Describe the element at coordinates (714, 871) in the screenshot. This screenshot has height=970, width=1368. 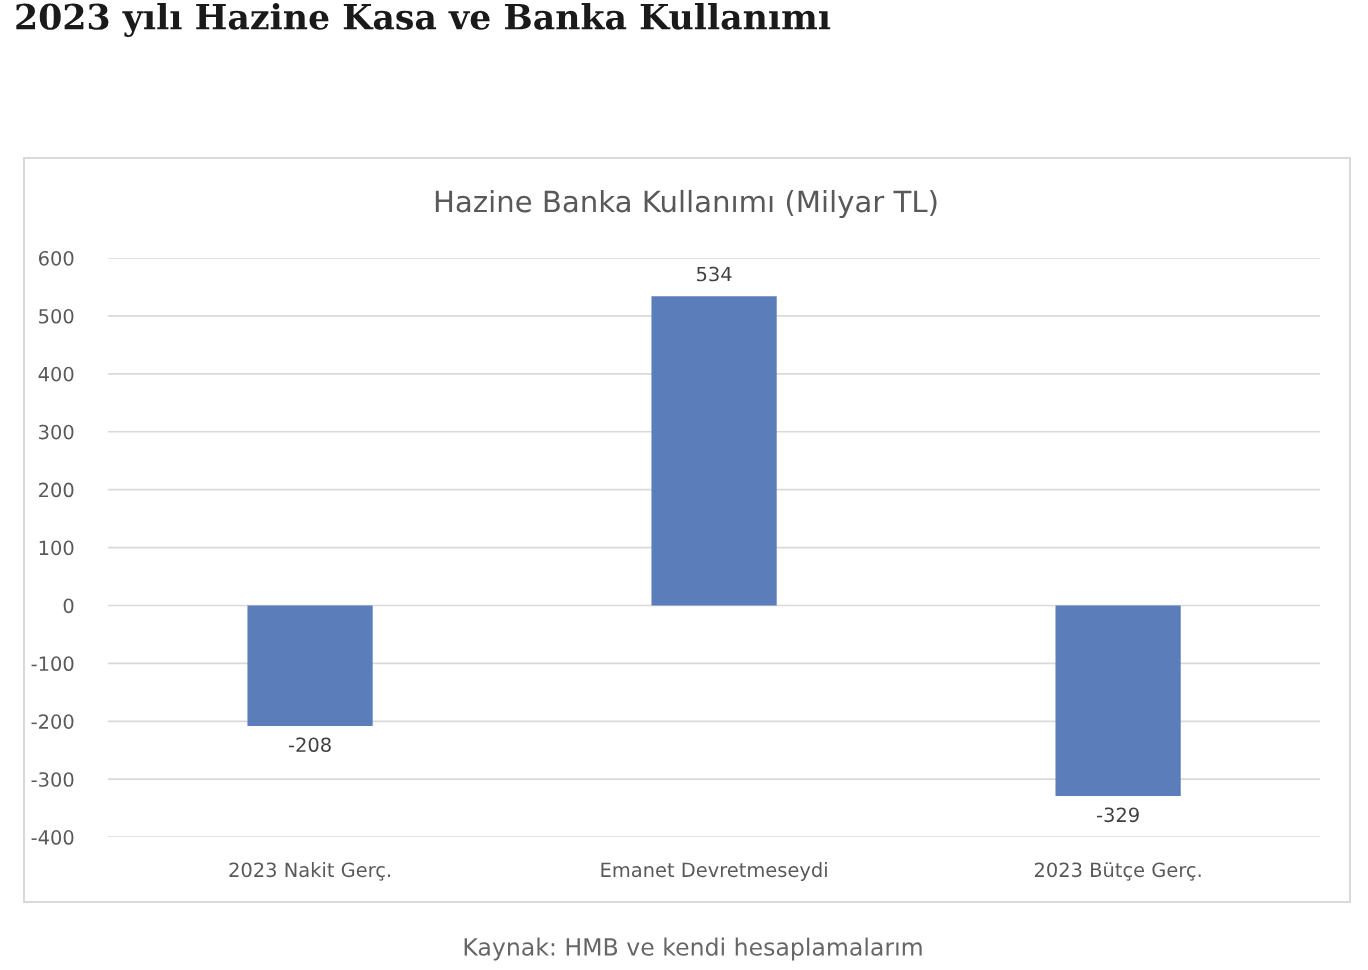
I see `x-tick-label: Emanet Devretmeseydi` at that location.